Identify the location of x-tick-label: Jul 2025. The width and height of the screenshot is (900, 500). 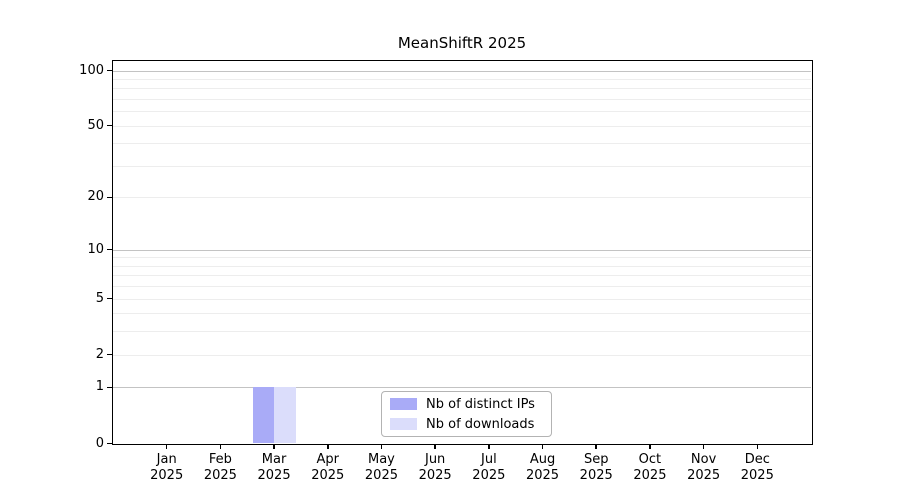
(489, 467).